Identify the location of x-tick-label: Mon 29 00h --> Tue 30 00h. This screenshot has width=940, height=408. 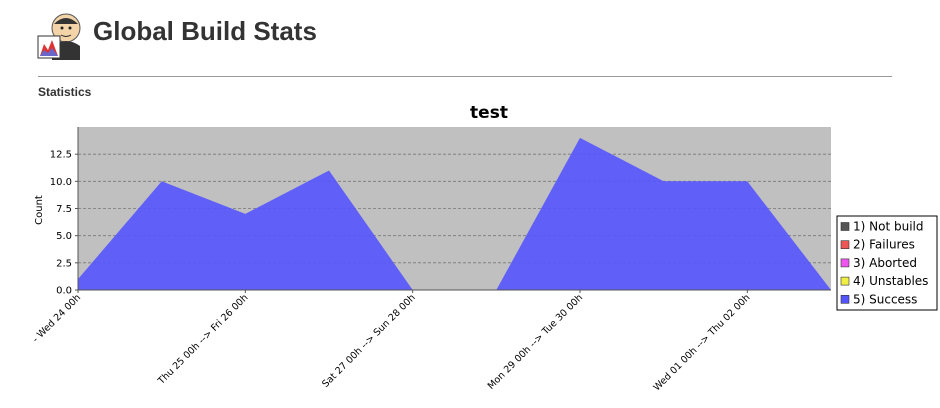
(535, 341).